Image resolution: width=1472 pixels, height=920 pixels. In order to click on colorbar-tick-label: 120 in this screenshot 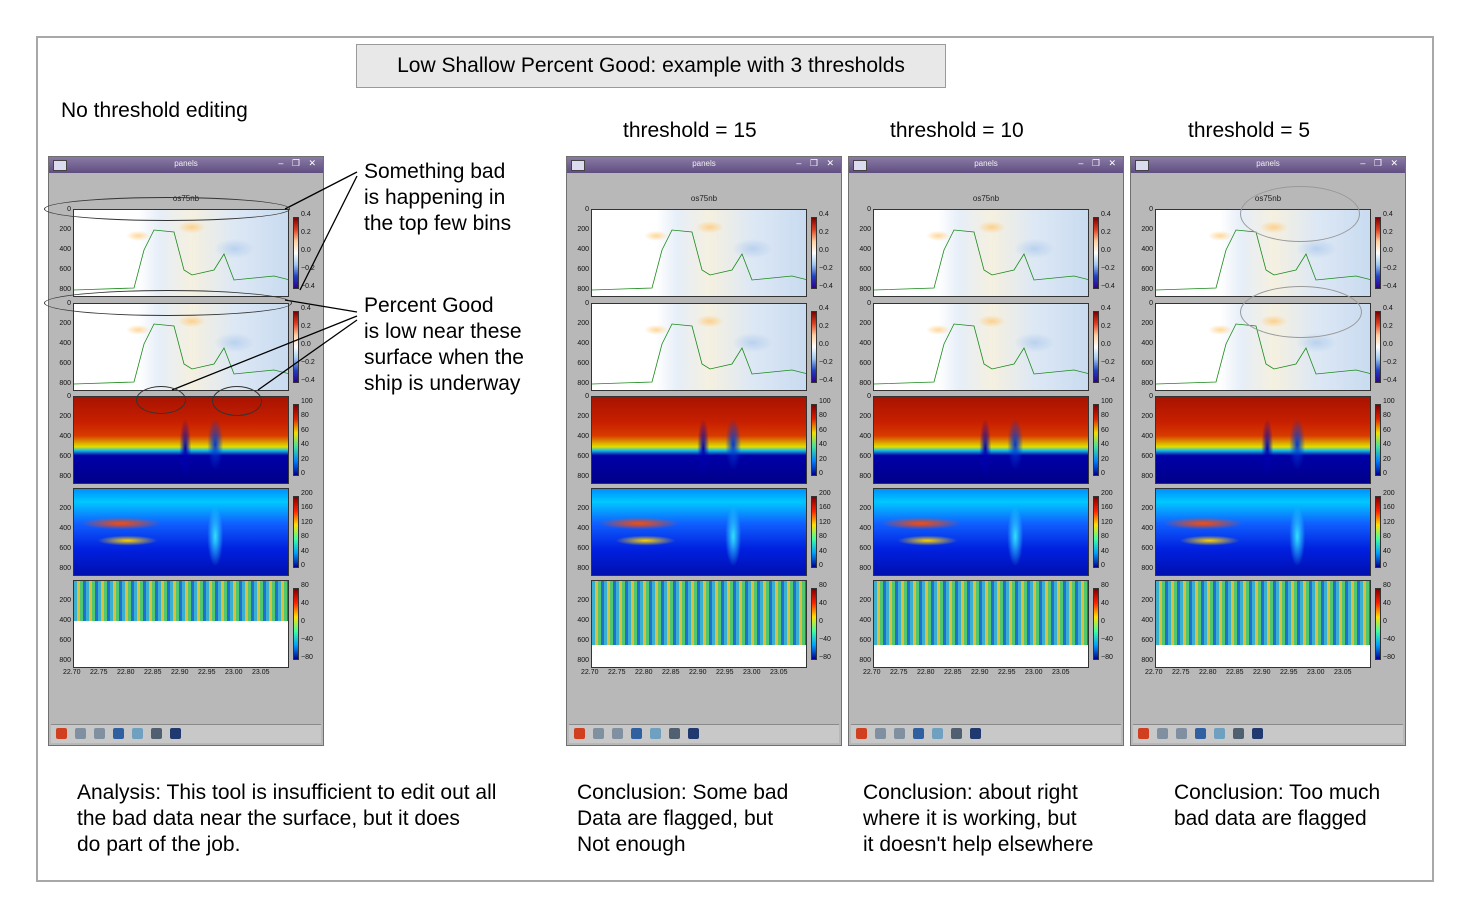, I will do `click(1107, 522)`.